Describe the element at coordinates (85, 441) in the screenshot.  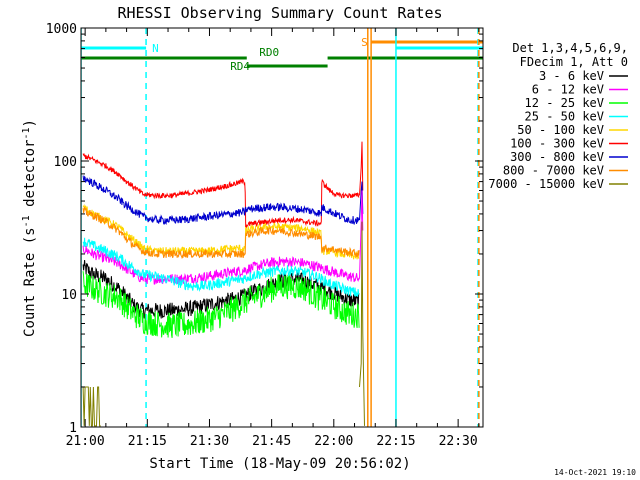
I see `x-tick-label: 21:00` at that location.